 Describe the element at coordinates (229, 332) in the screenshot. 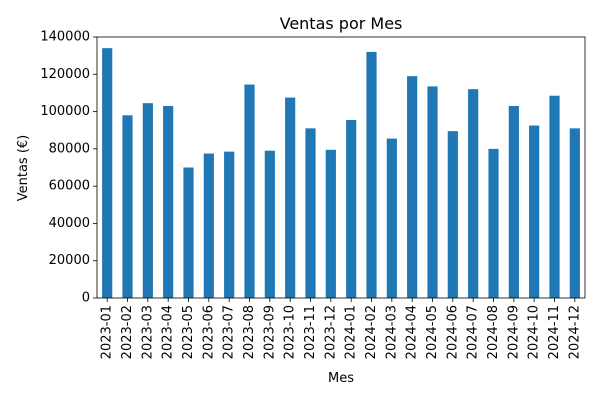

I see `x-tick-label: 2023-07` at that location.